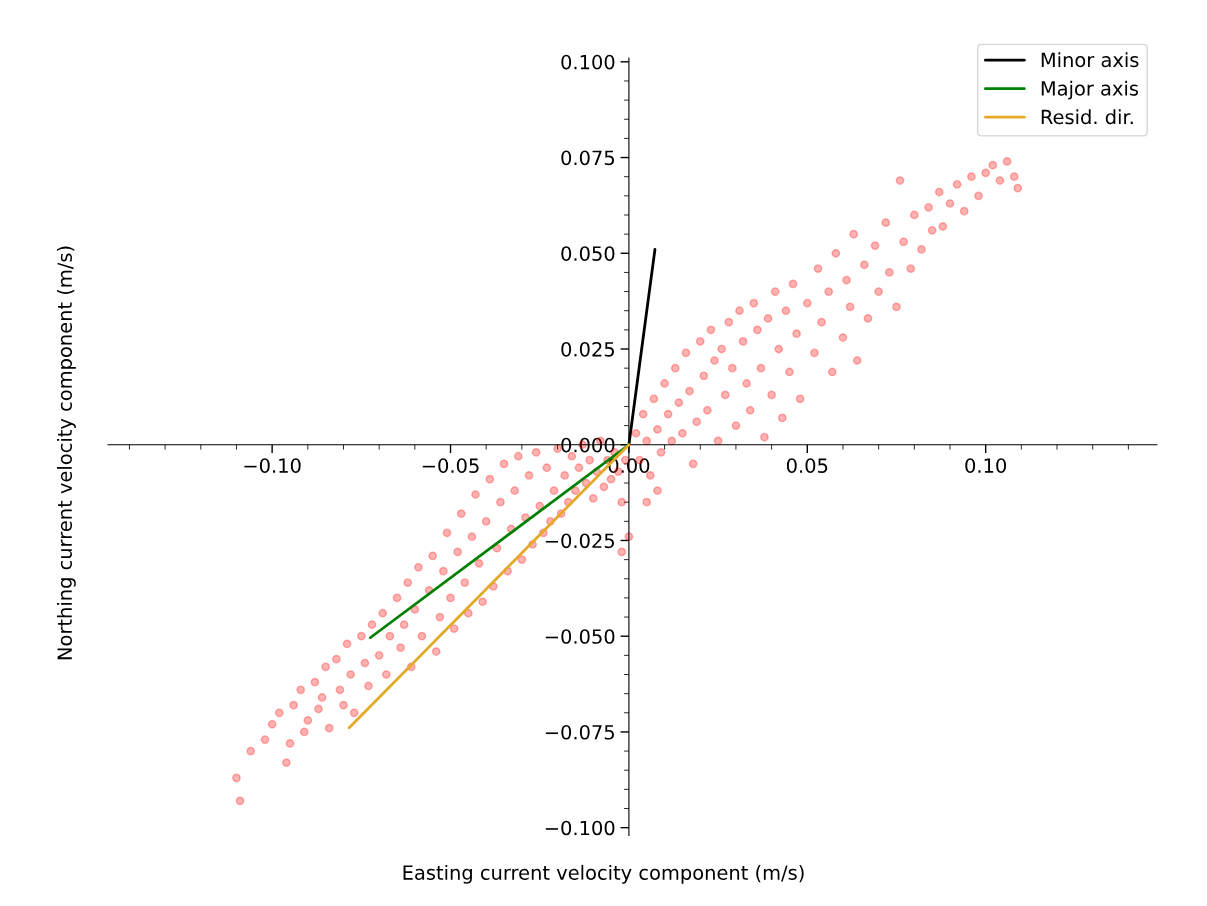 This screenshot has width=1207, height=906. What do you see at coordinates (588, 253) in the screenshot?
I see `y-tick-label: 0.050` at bounding box center [588, 253].